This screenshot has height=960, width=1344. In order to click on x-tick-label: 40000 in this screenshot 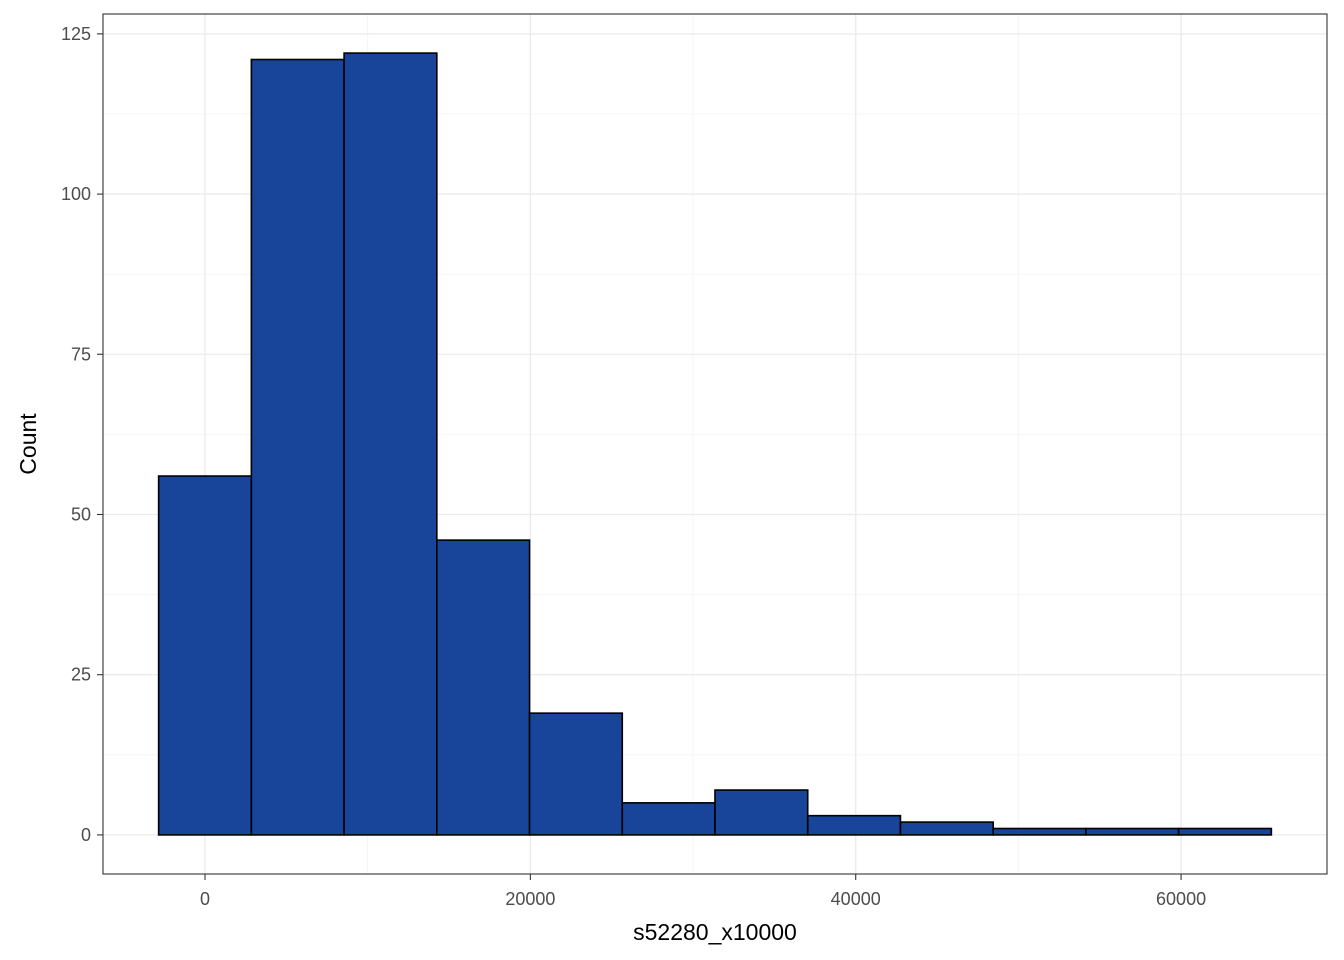, I will do `click(856, 899)`.